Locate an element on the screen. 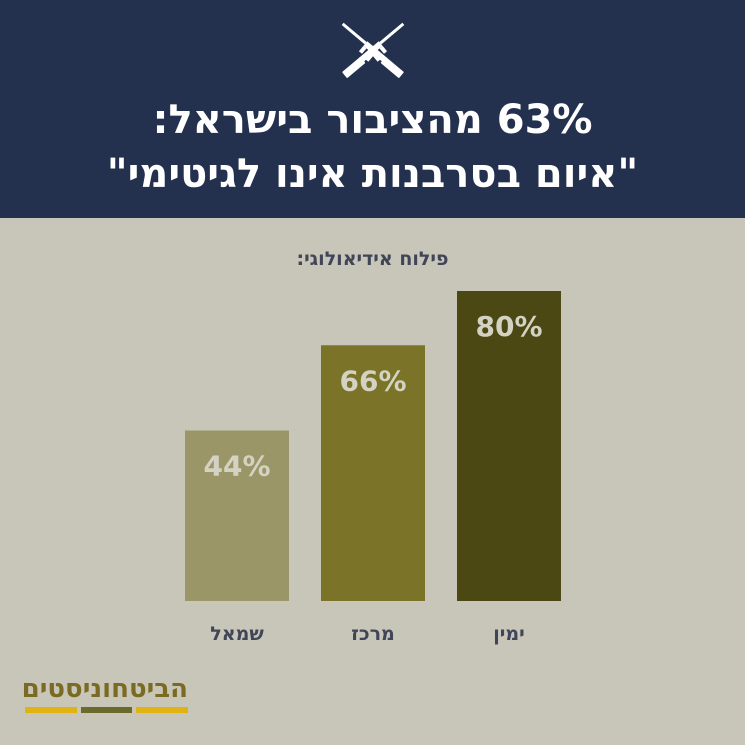 The height and width of the screenshot is (745, 745). brand-logo: הביטחוניסטים is located at coordinates (105, 694).